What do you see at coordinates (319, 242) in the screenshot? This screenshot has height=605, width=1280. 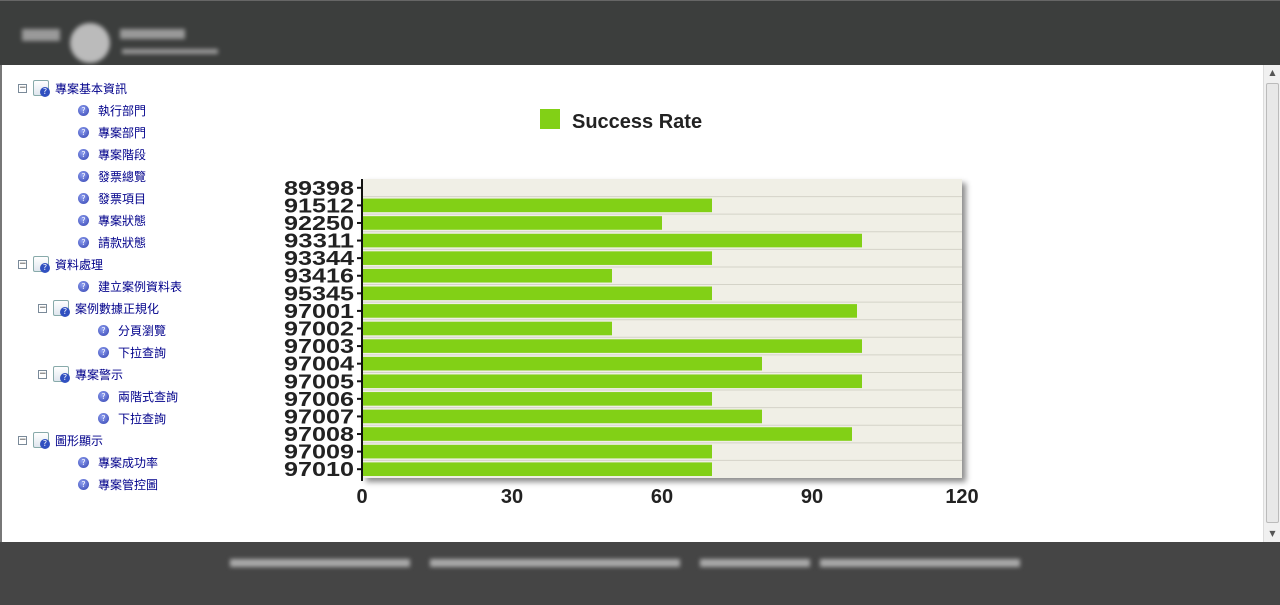 I see `y-tick-label: 93311` at bounding box center [319, 242].